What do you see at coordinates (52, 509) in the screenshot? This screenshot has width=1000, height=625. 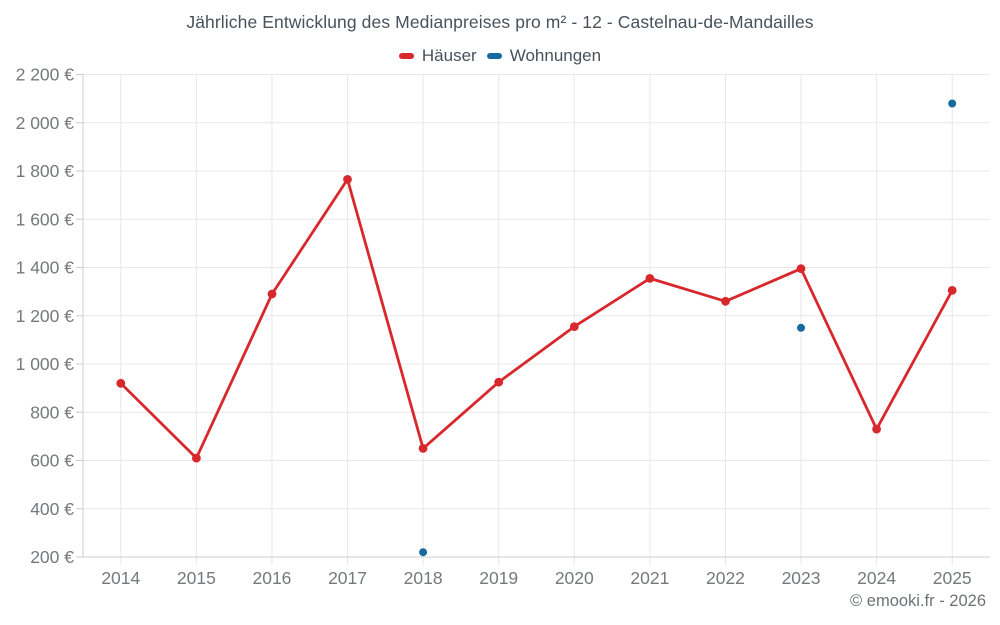 I see `svg-text: 400 €` at bounding box center [52, 509].